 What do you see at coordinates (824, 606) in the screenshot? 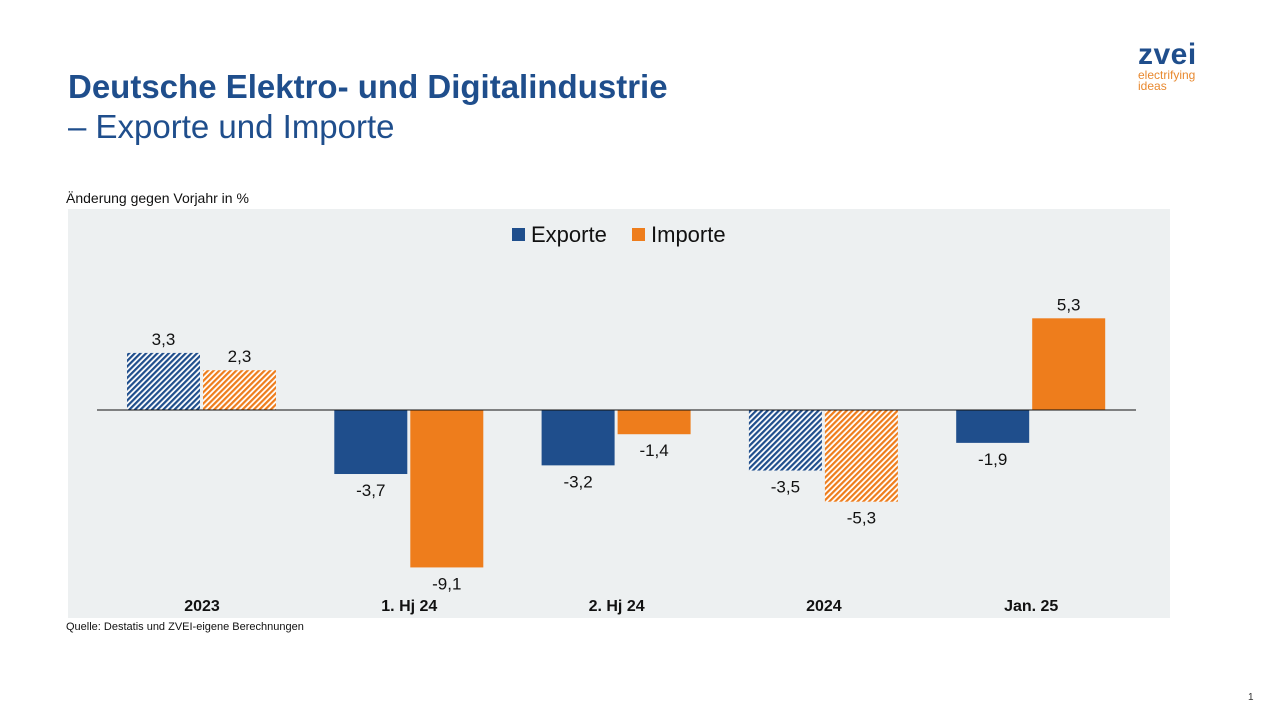
I see `x-tick-label: 2024` at bounding box center [824, 606].